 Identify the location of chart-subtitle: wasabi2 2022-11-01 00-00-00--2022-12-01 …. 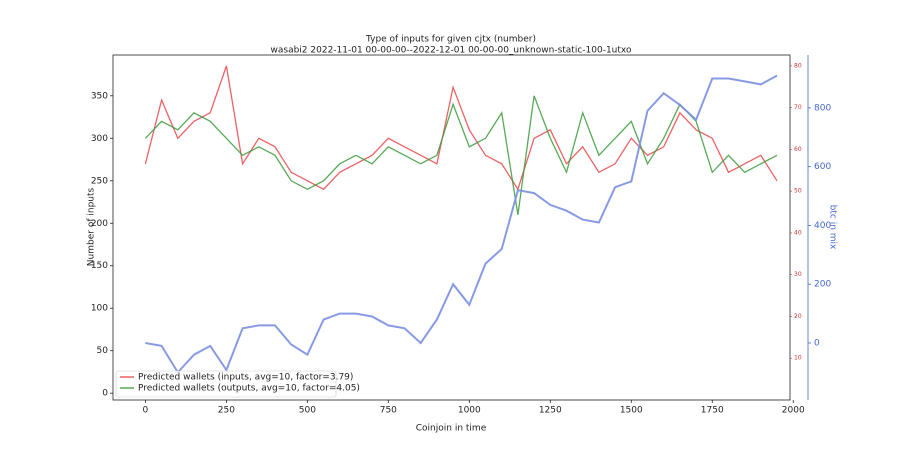
(451, 51).